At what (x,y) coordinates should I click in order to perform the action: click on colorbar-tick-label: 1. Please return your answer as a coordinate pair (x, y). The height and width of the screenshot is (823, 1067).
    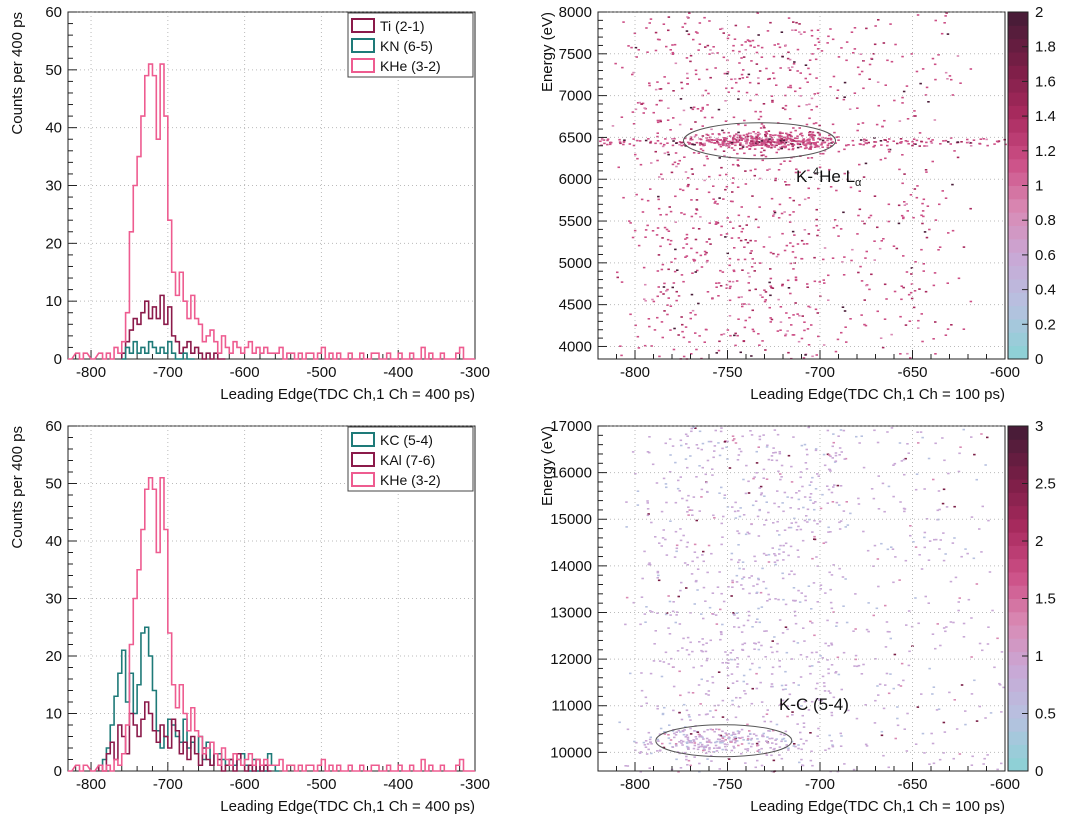
    Looking at the image, I should click on (1039, 186).